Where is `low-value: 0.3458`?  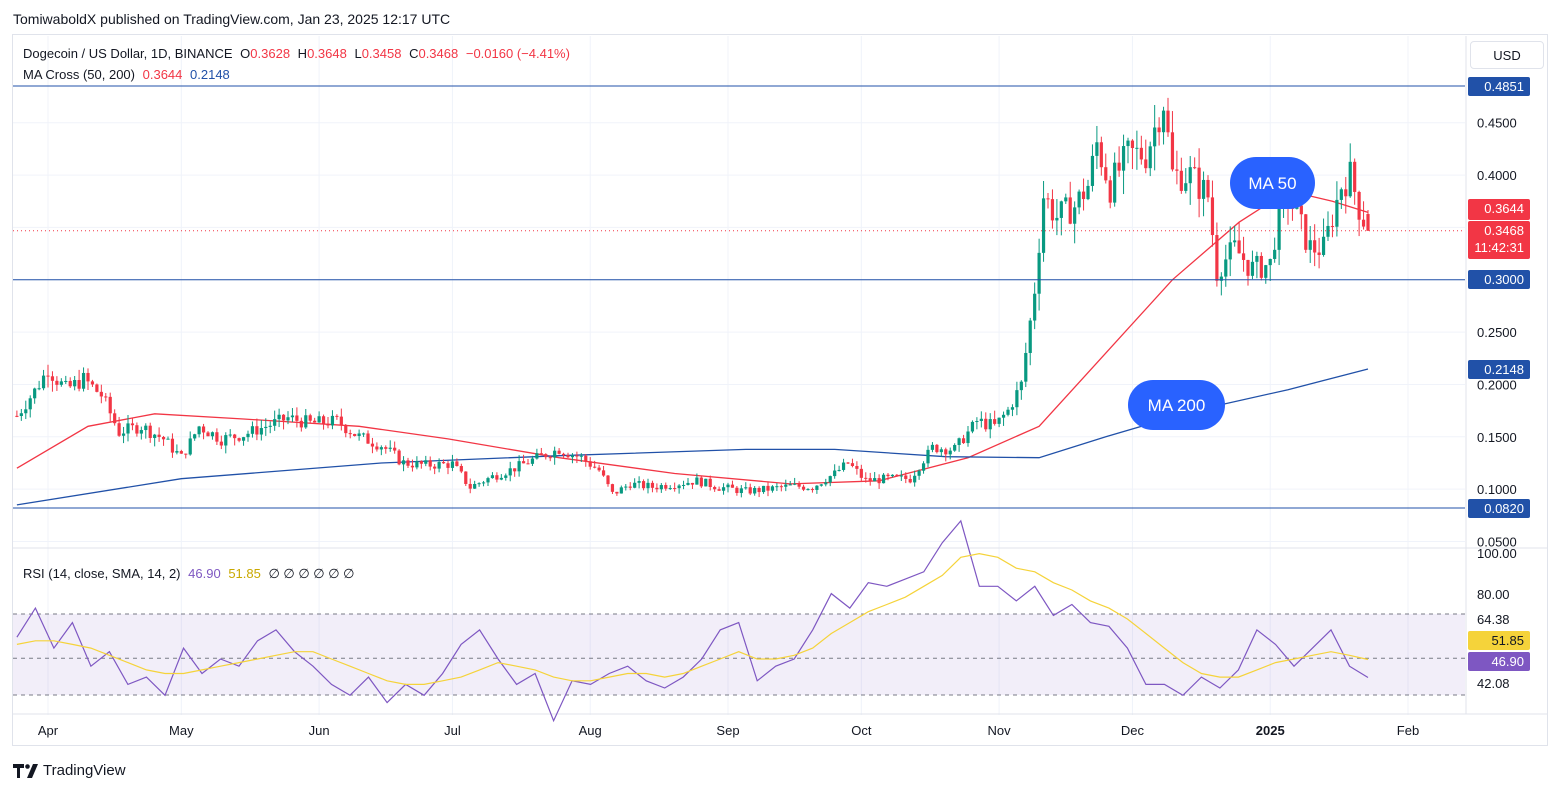 low-value: 0.3458 is located at coordinates (381, 53).